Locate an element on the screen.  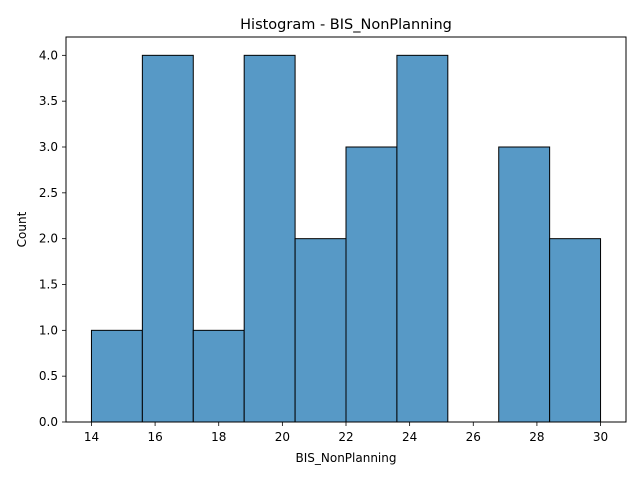
y-tick-label: 0.5 is located at coordinates (48, 376).